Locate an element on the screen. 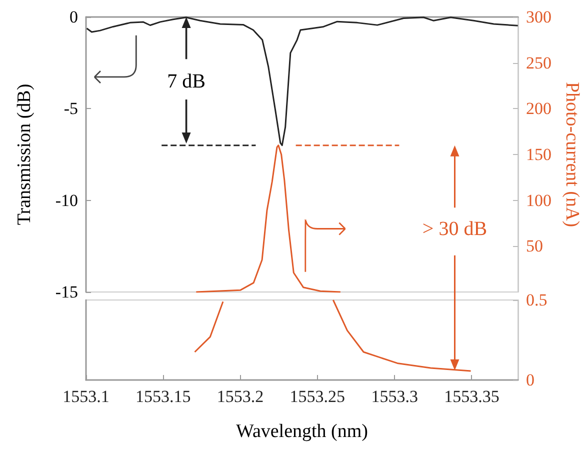 The width and height of the screenshot is (584, 455). y-axis-title: Transmission (dB) is located at coordinates (24, 155).